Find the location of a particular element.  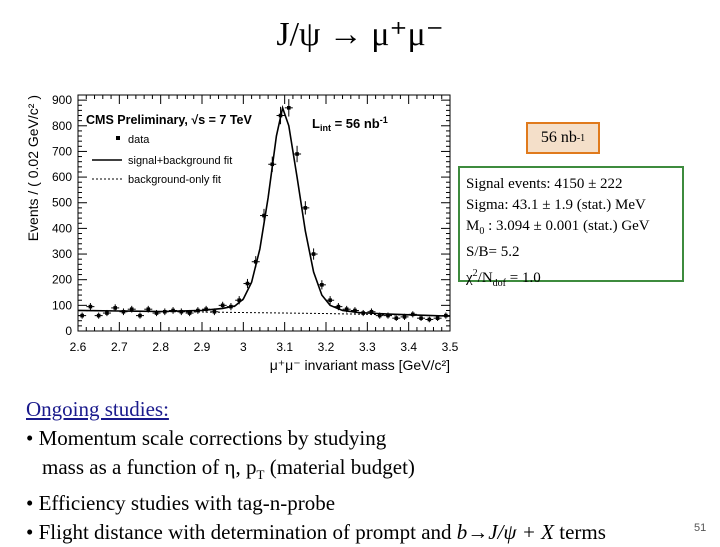

studies-item-efficiency: • Efficiency studies with tag-n-probe is located at coordinates (181, 503).